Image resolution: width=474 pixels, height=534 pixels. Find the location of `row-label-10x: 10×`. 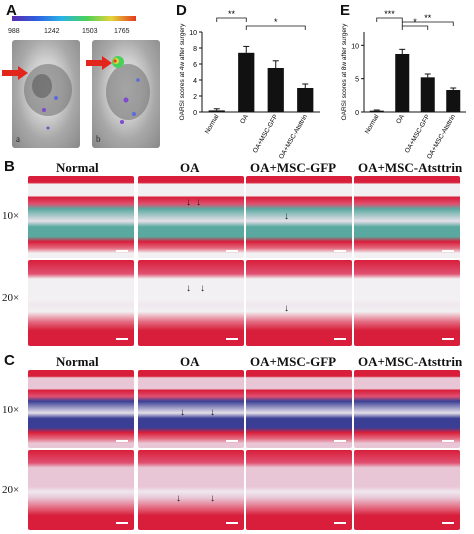

row-label-10x: 10× is located at coordinates (11, 216).